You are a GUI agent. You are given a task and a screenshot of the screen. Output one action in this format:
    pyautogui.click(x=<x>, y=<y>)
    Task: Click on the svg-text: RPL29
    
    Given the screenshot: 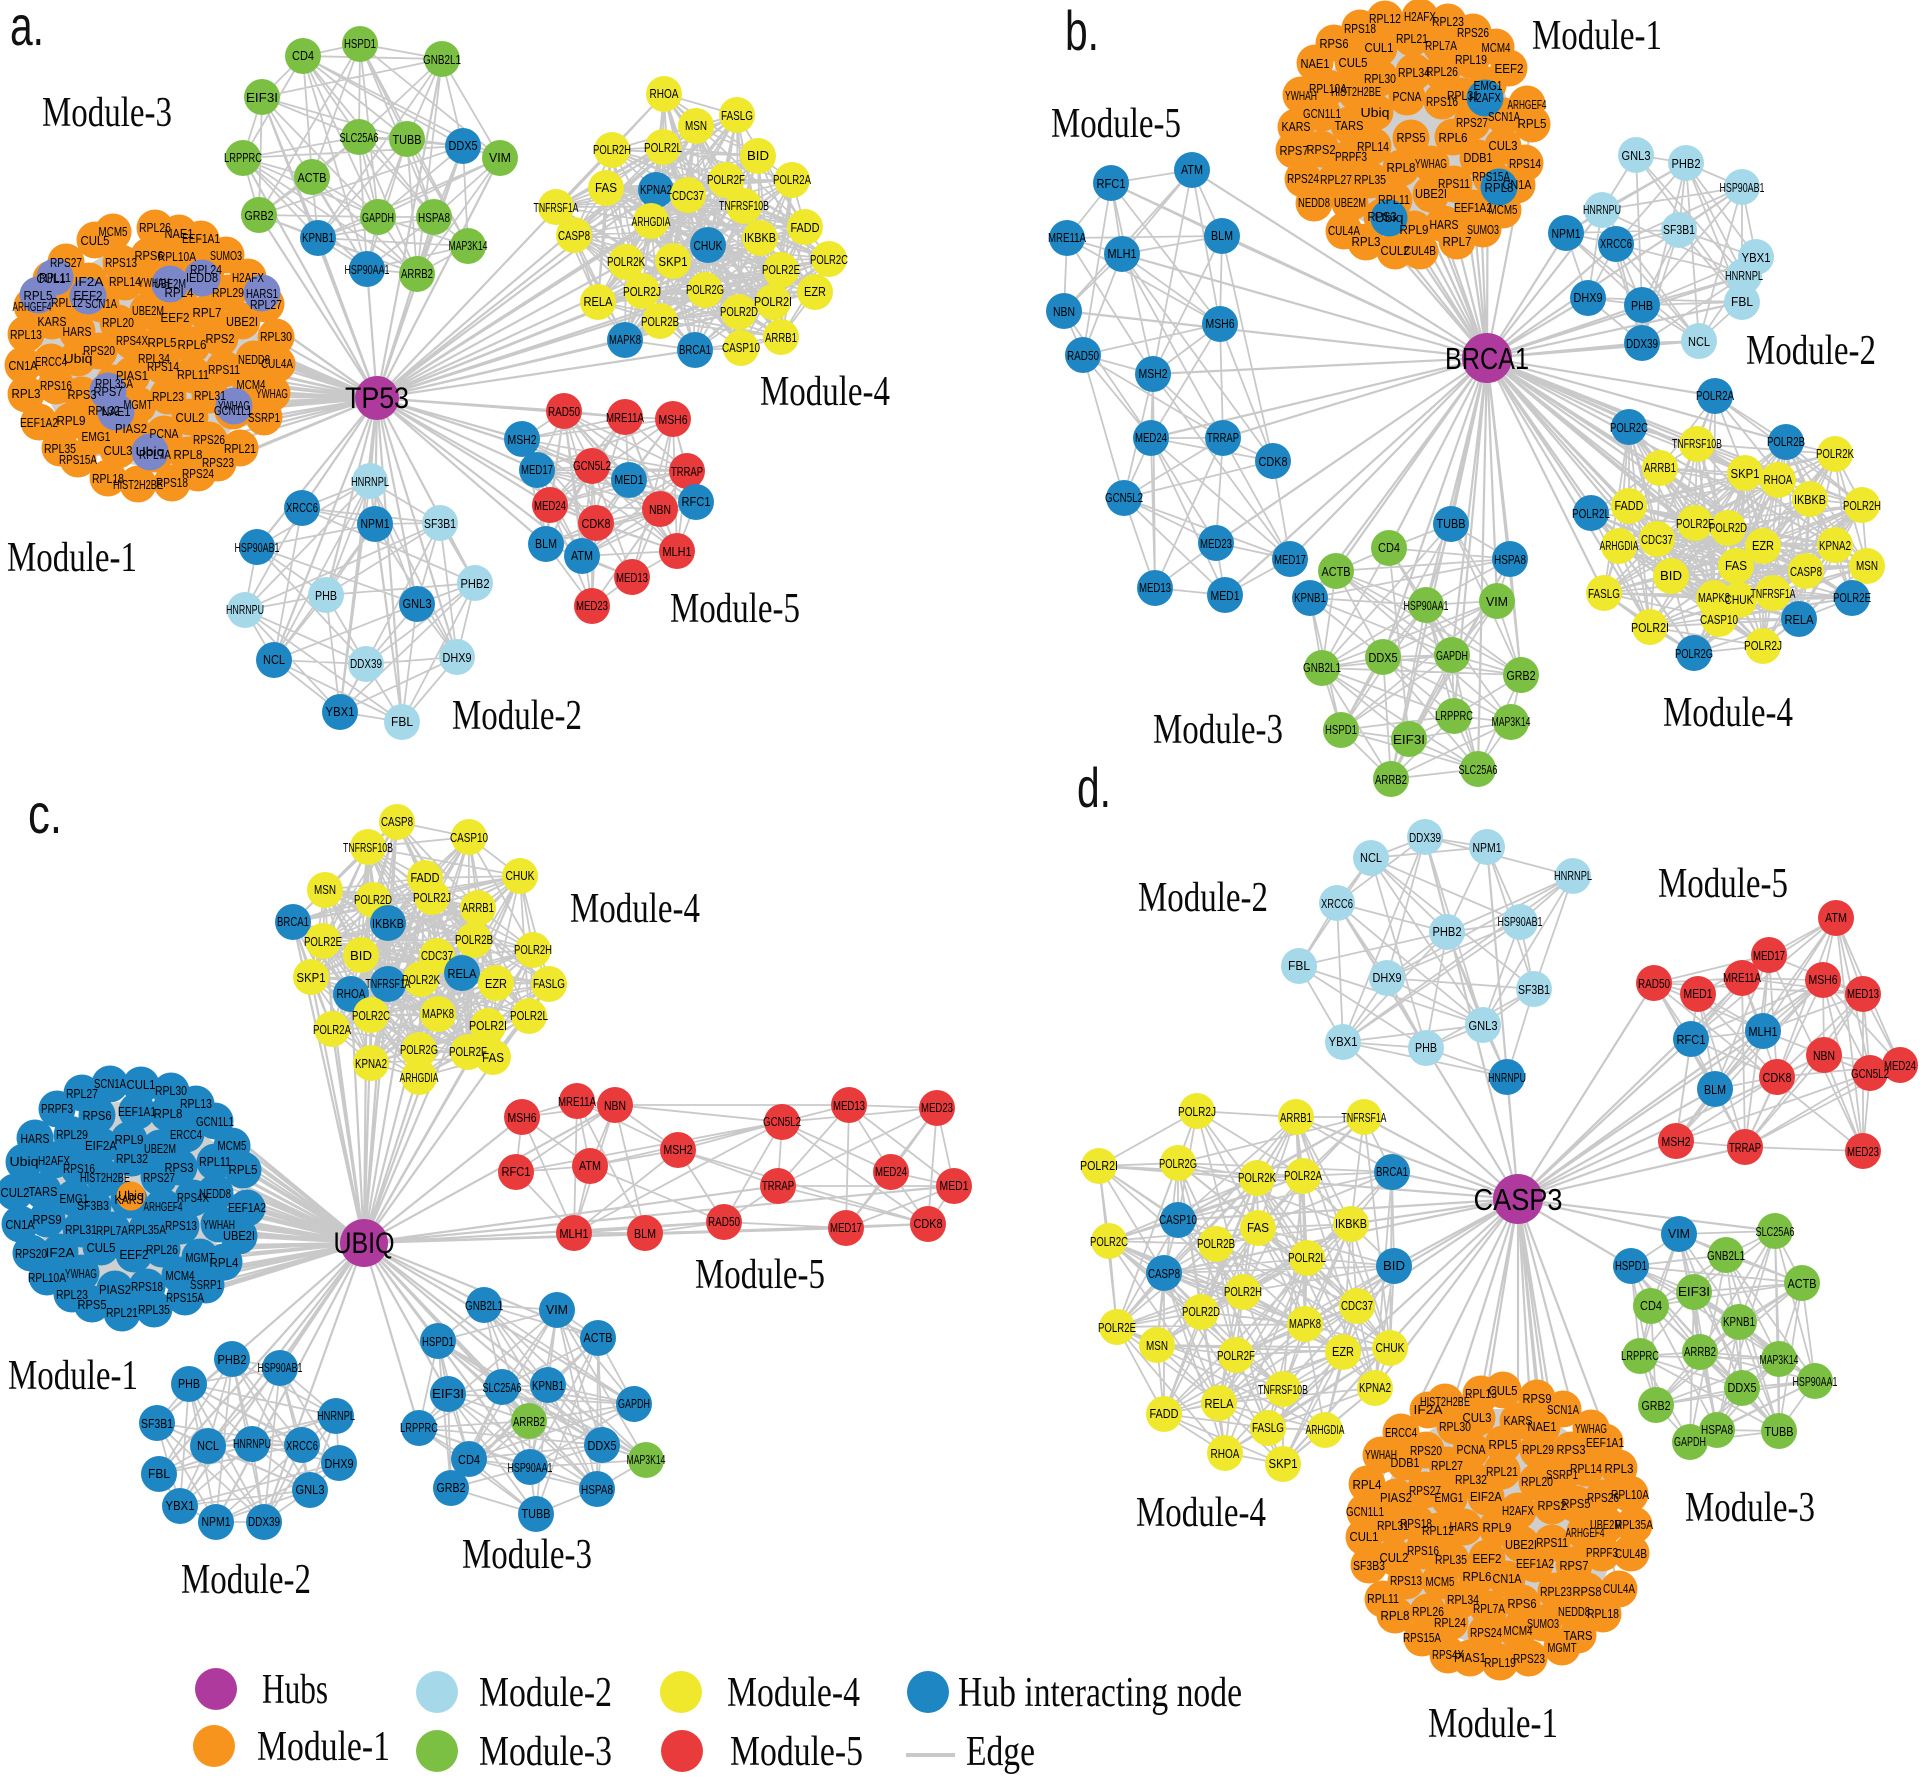 What is the action you would take?
    pyautogui.click(x=1538, y=1450)
    